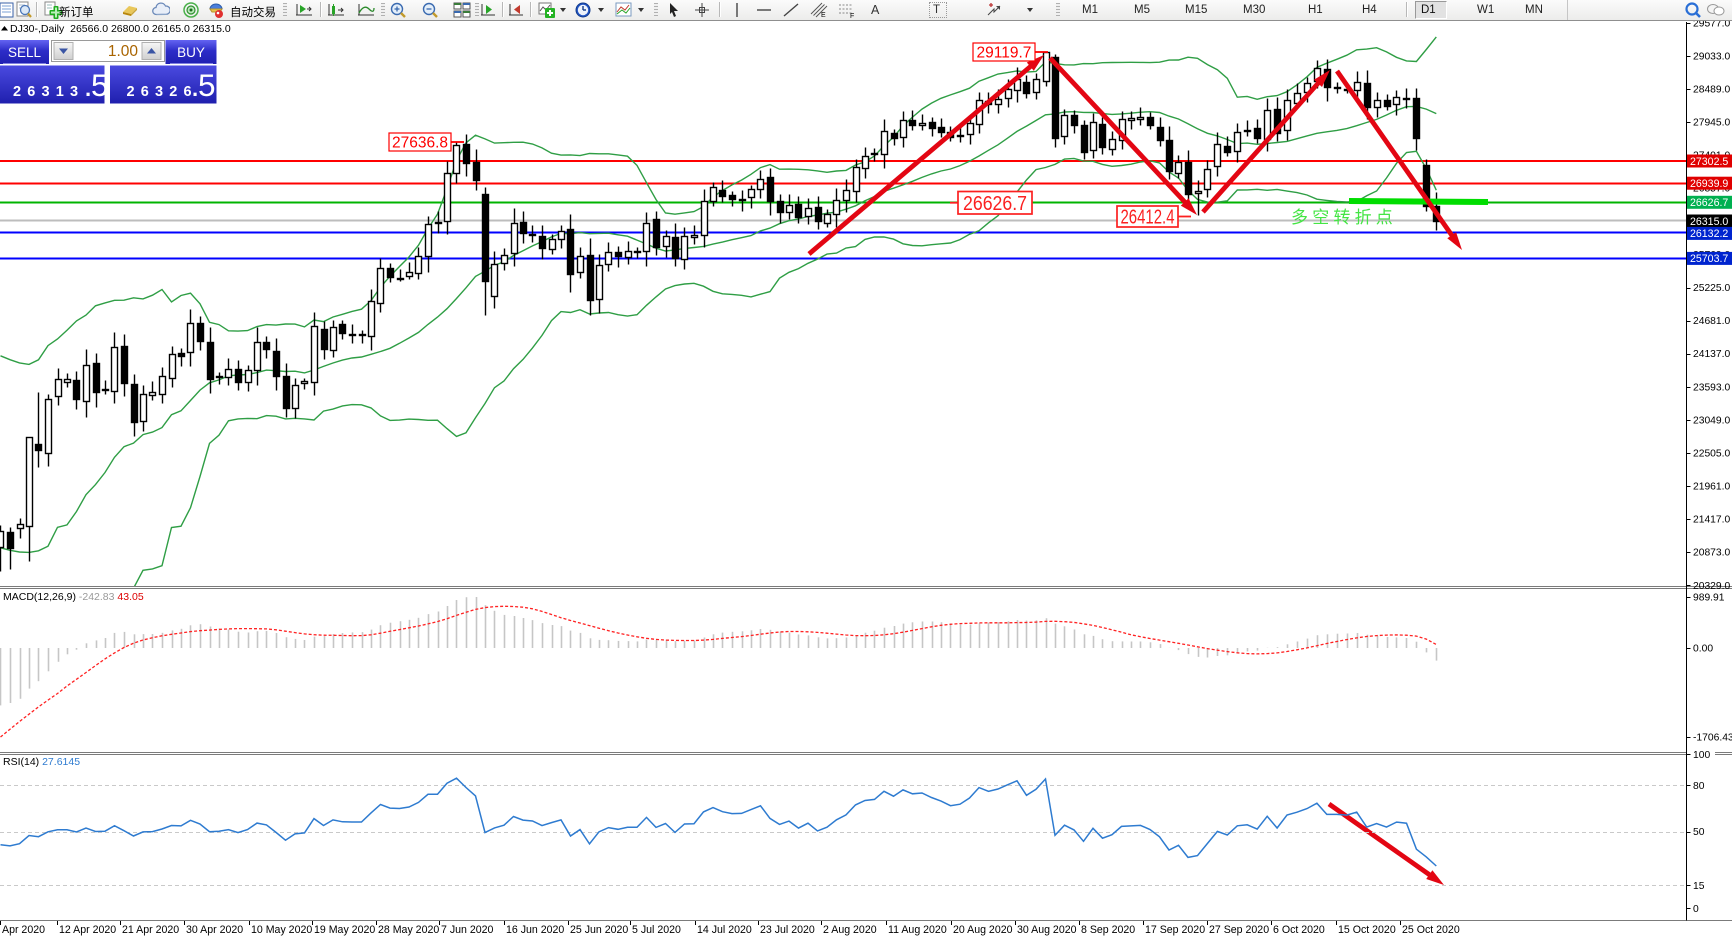  I want to click on svg-text: 27 Sep 2020, so click(1239, 930).